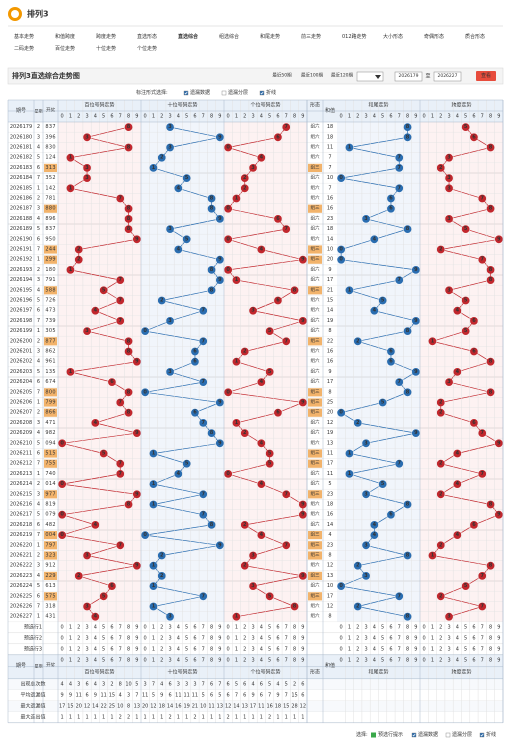 Image resolution: width=511 pixels, height=745 pixels. I want to click on option-label: 遗漏分层, so click(238, 92).